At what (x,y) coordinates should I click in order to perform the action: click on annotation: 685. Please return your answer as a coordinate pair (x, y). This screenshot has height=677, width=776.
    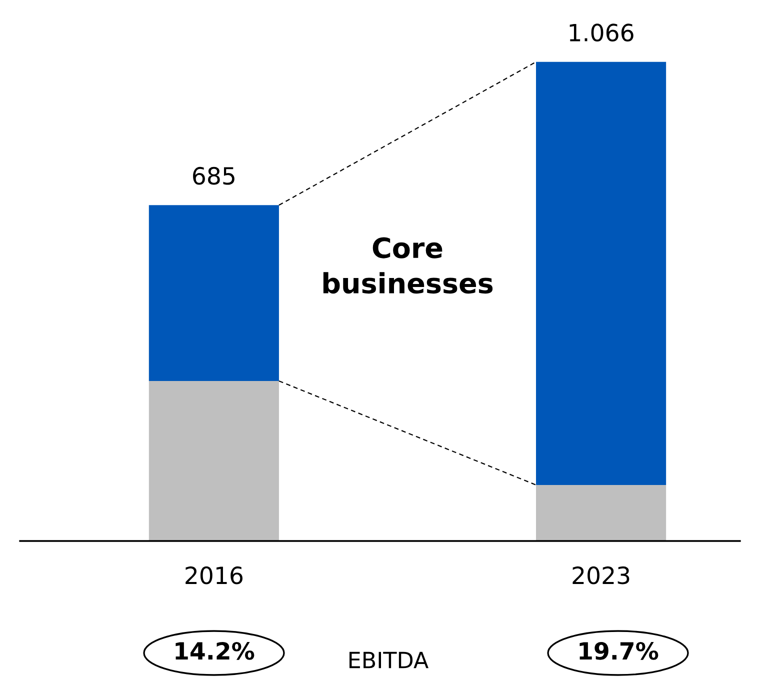
    Looking at the image, I should click on (213, 175).